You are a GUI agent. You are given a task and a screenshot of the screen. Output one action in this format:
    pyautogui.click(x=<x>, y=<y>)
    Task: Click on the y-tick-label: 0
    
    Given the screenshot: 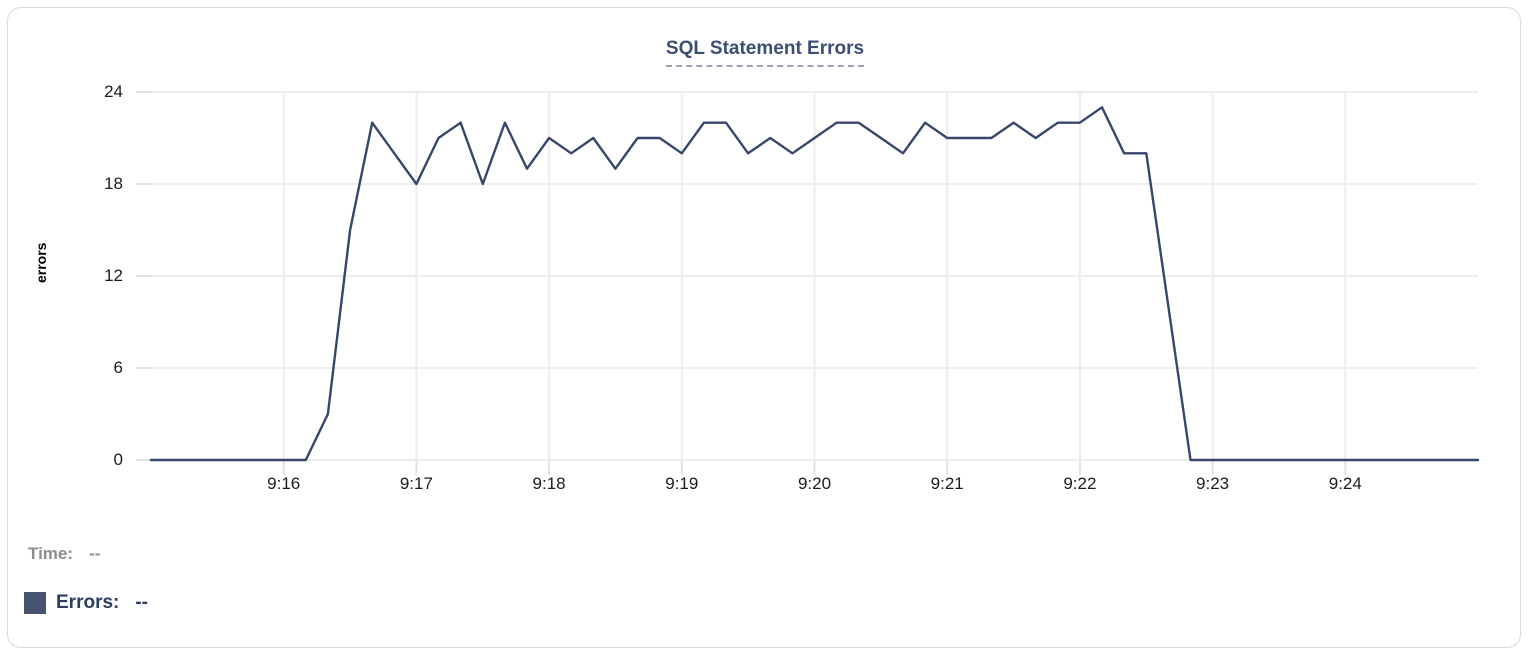 What is the action you would take?
    pyautogui.click(x=118, y=459)
    